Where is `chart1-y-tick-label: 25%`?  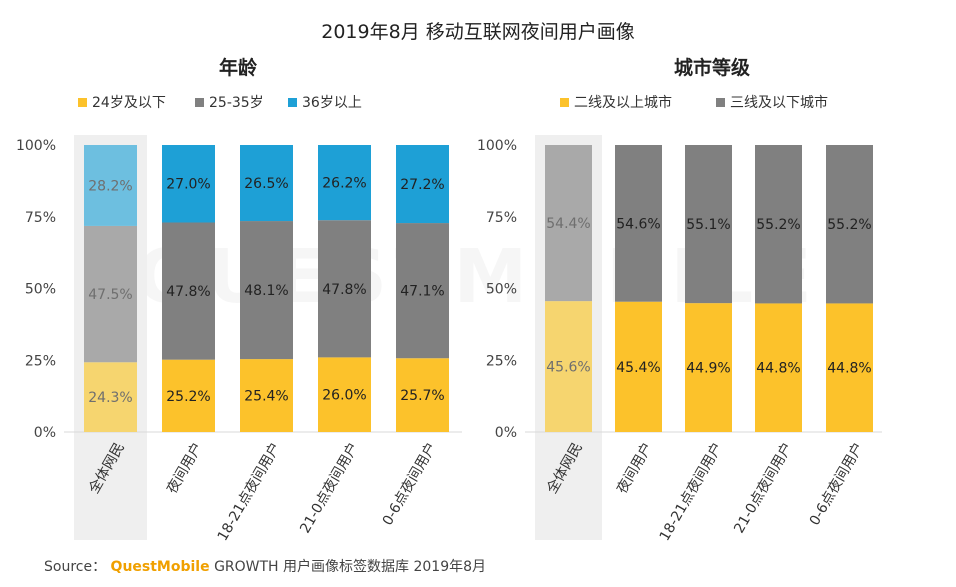 chart1-y-tick-label: 25% is located at coordinates (40, 361).